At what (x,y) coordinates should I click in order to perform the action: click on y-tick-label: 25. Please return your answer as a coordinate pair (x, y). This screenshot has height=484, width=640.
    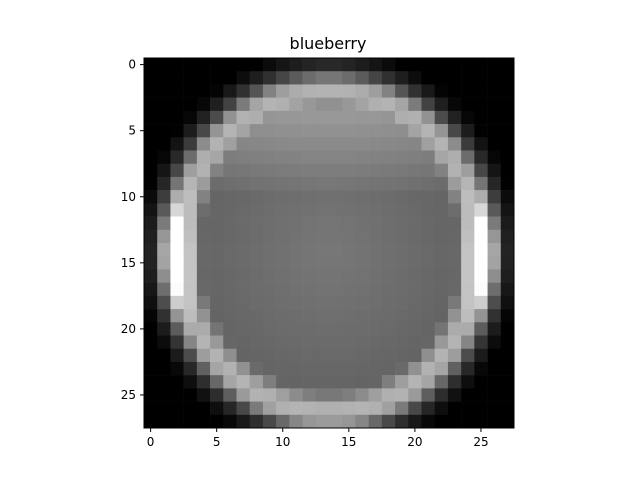
    Looking at the image, I should click on (128, 395).